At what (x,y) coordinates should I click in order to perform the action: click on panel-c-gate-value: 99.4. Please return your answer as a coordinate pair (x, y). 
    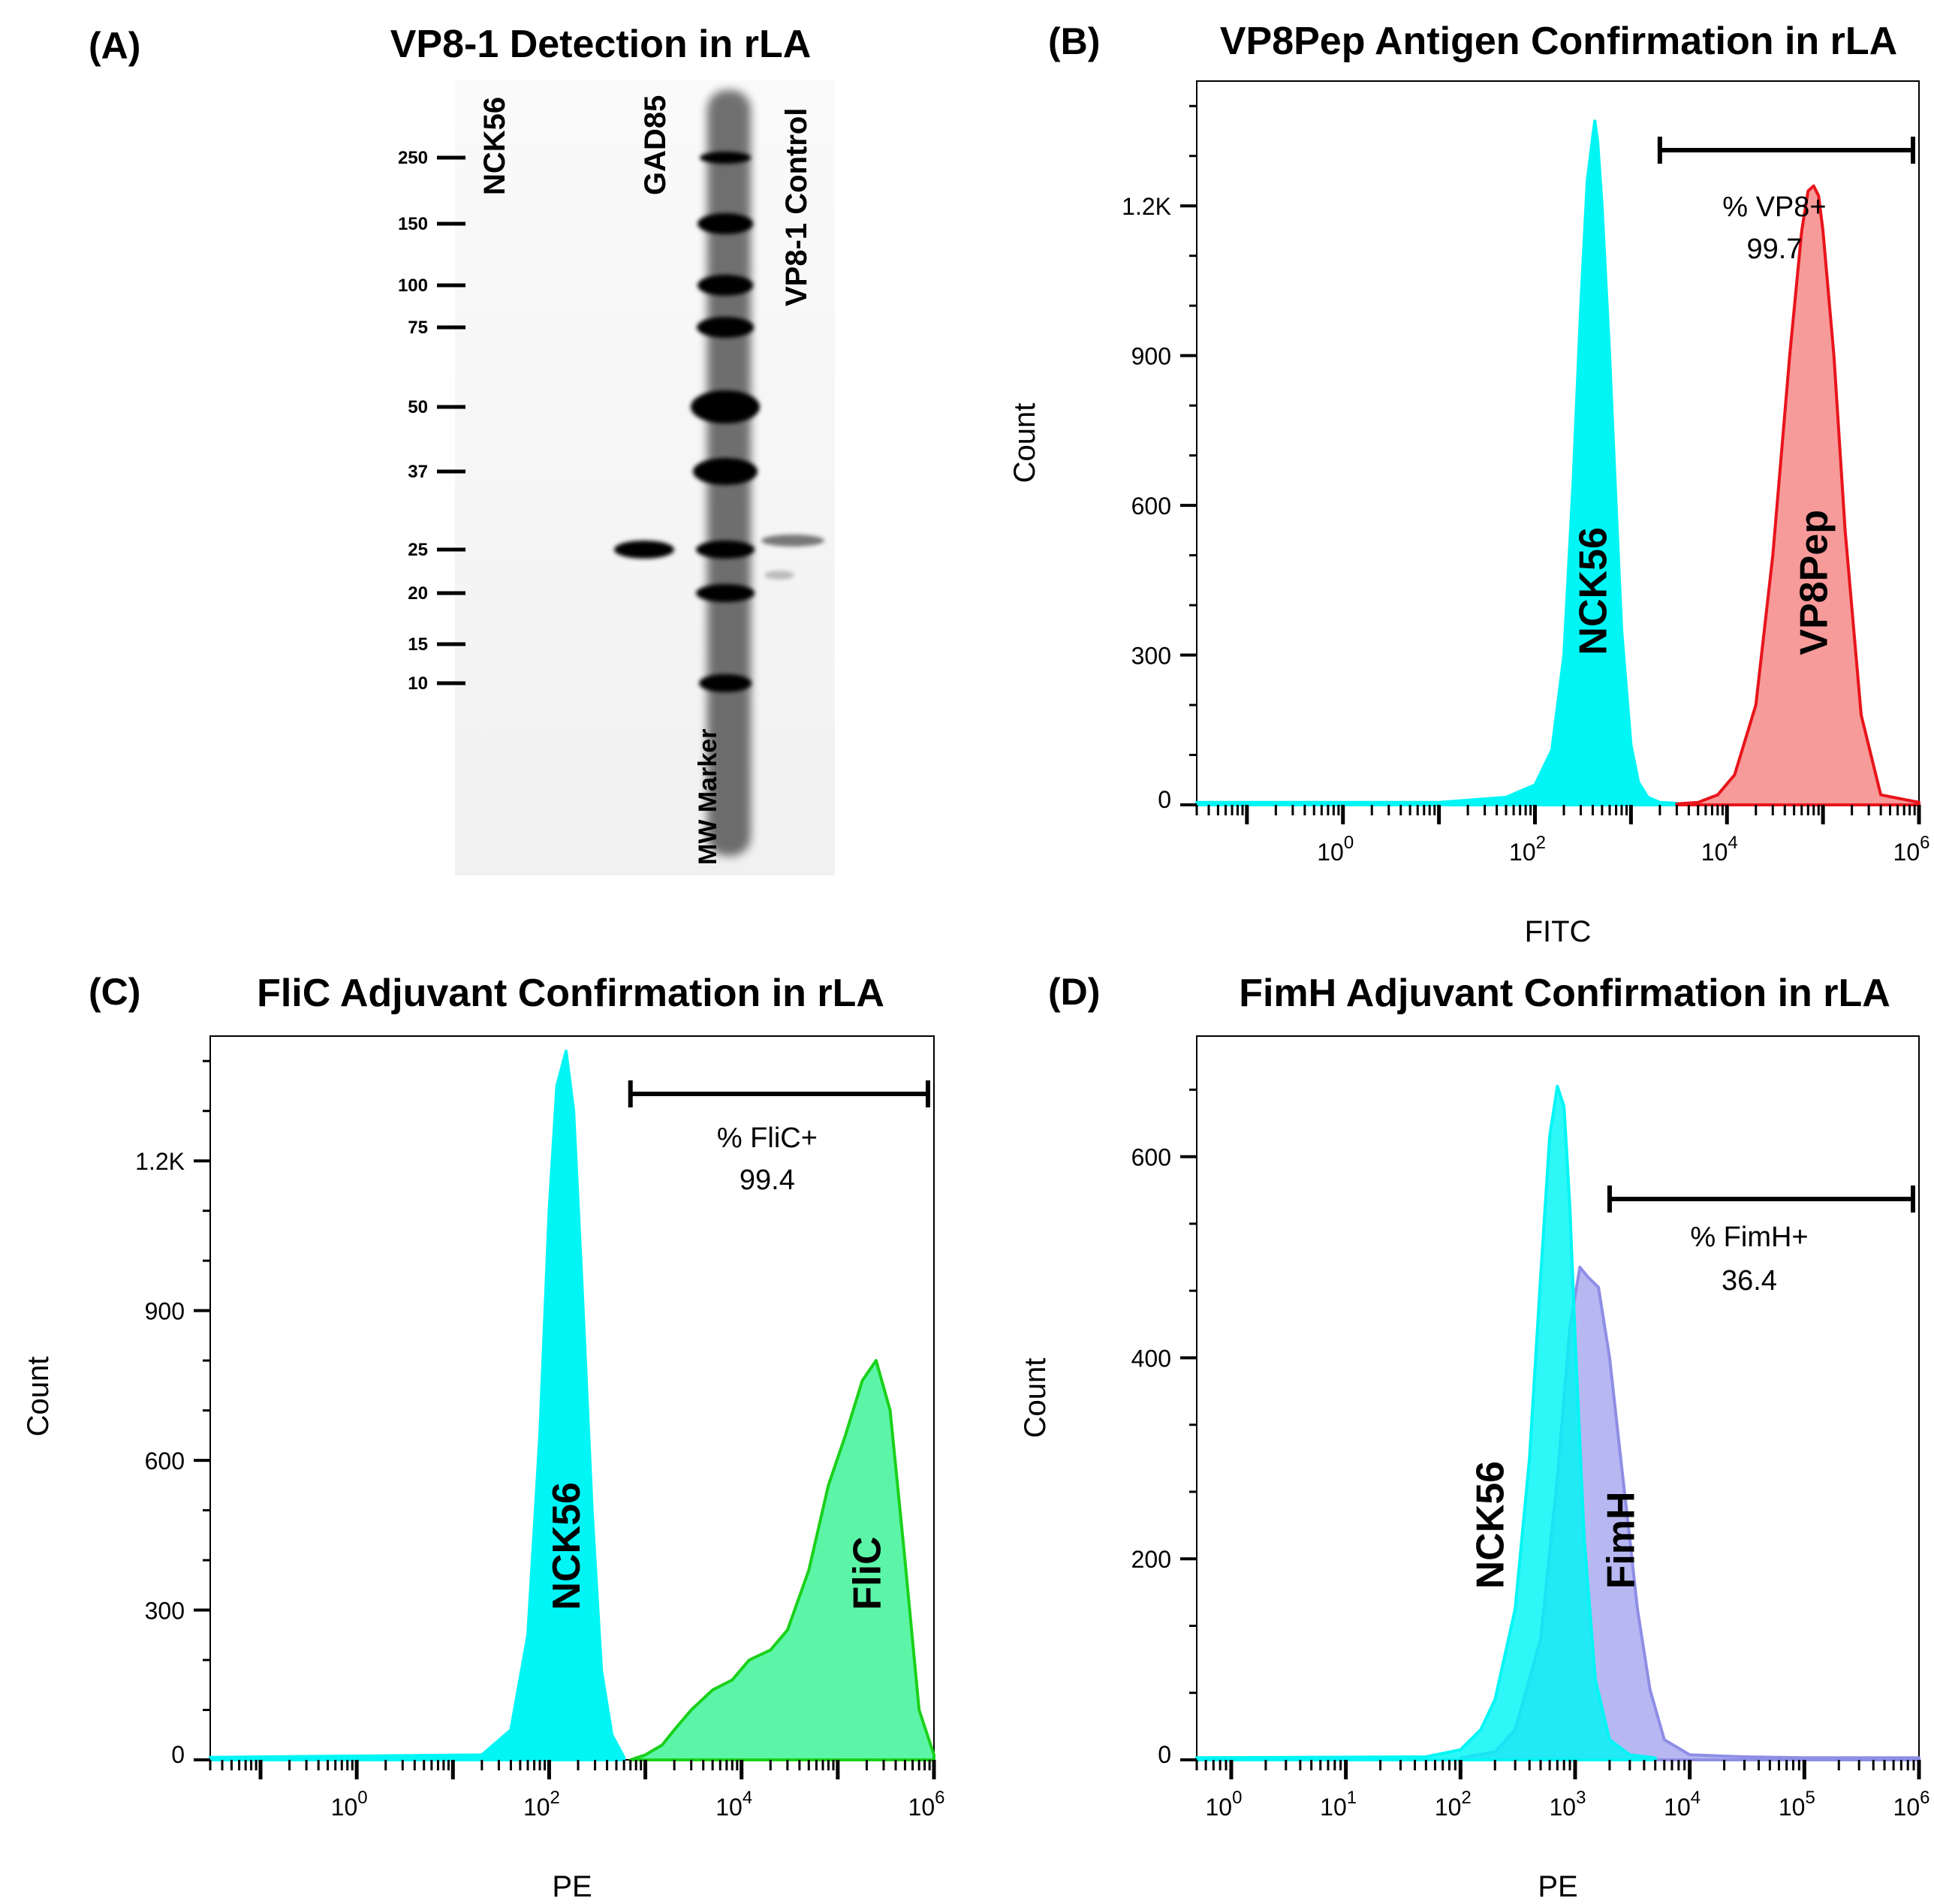
    Looking at the image, I should click on (767, 1180).